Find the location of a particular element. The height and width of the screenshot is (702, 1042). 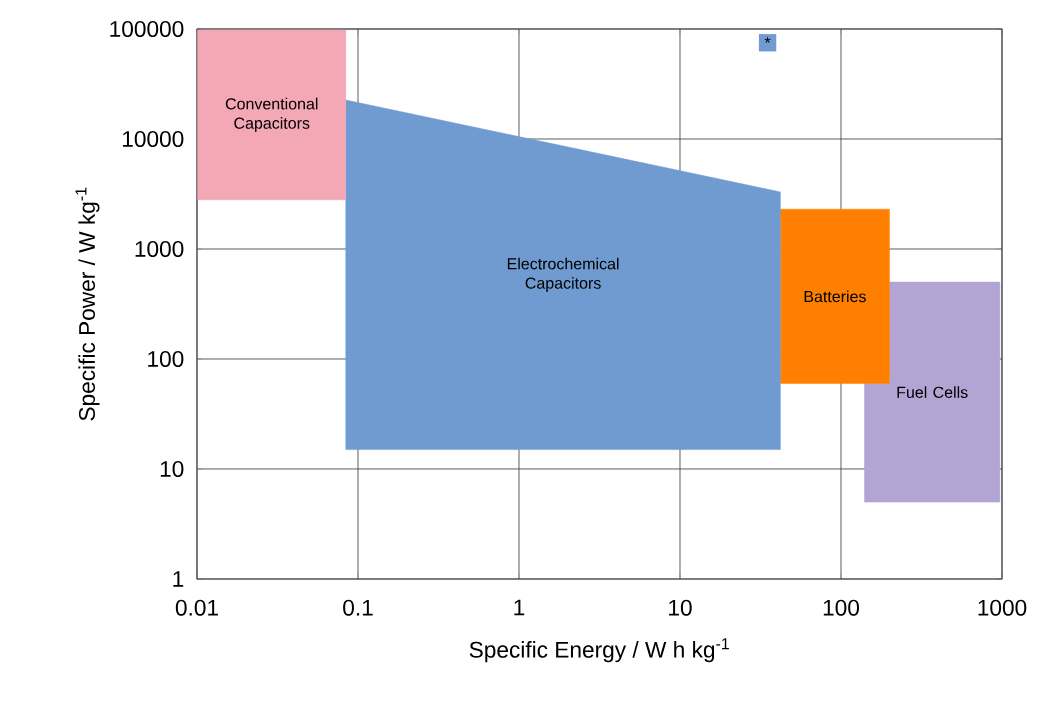

x-tick-label: 1 is located at coordinates (519, 607).